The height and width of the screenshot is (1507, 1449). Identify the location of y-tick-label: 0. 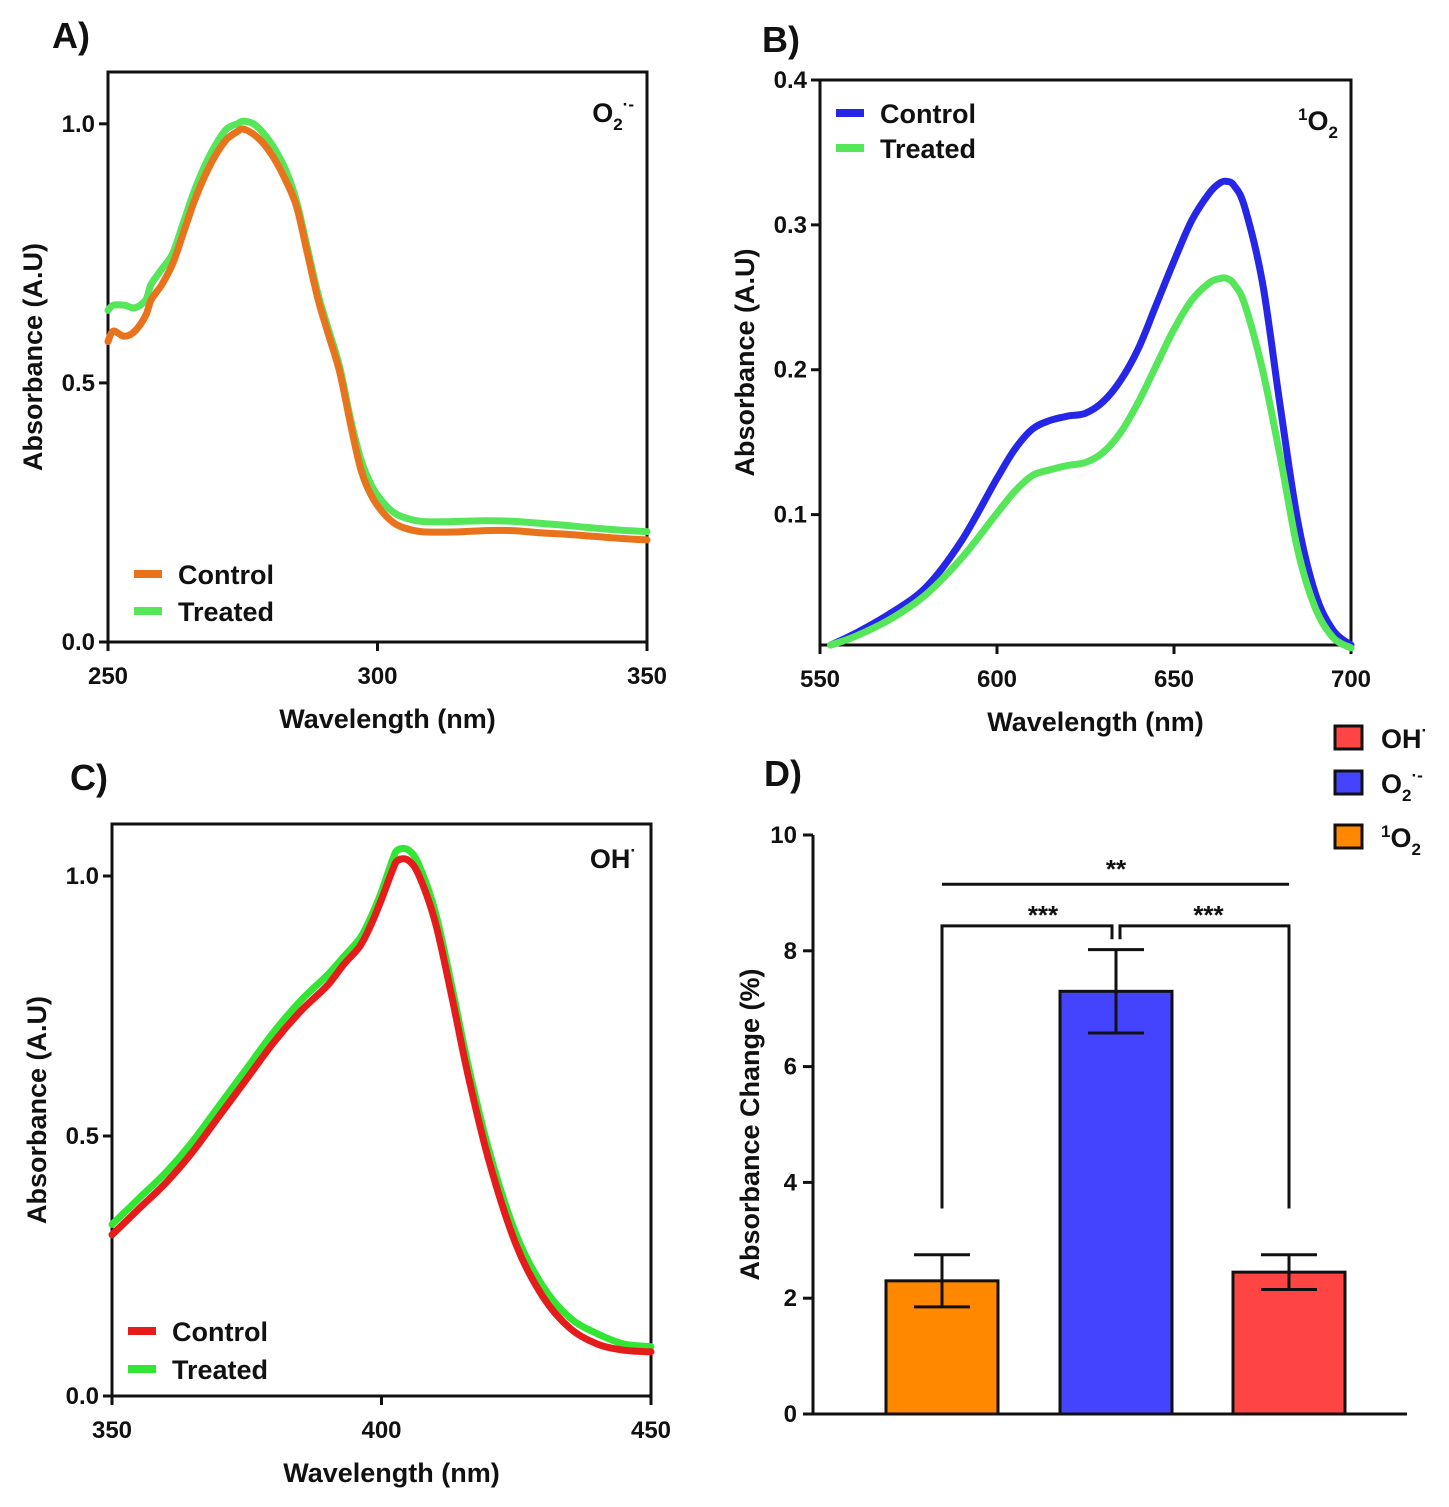
(790, 1414).